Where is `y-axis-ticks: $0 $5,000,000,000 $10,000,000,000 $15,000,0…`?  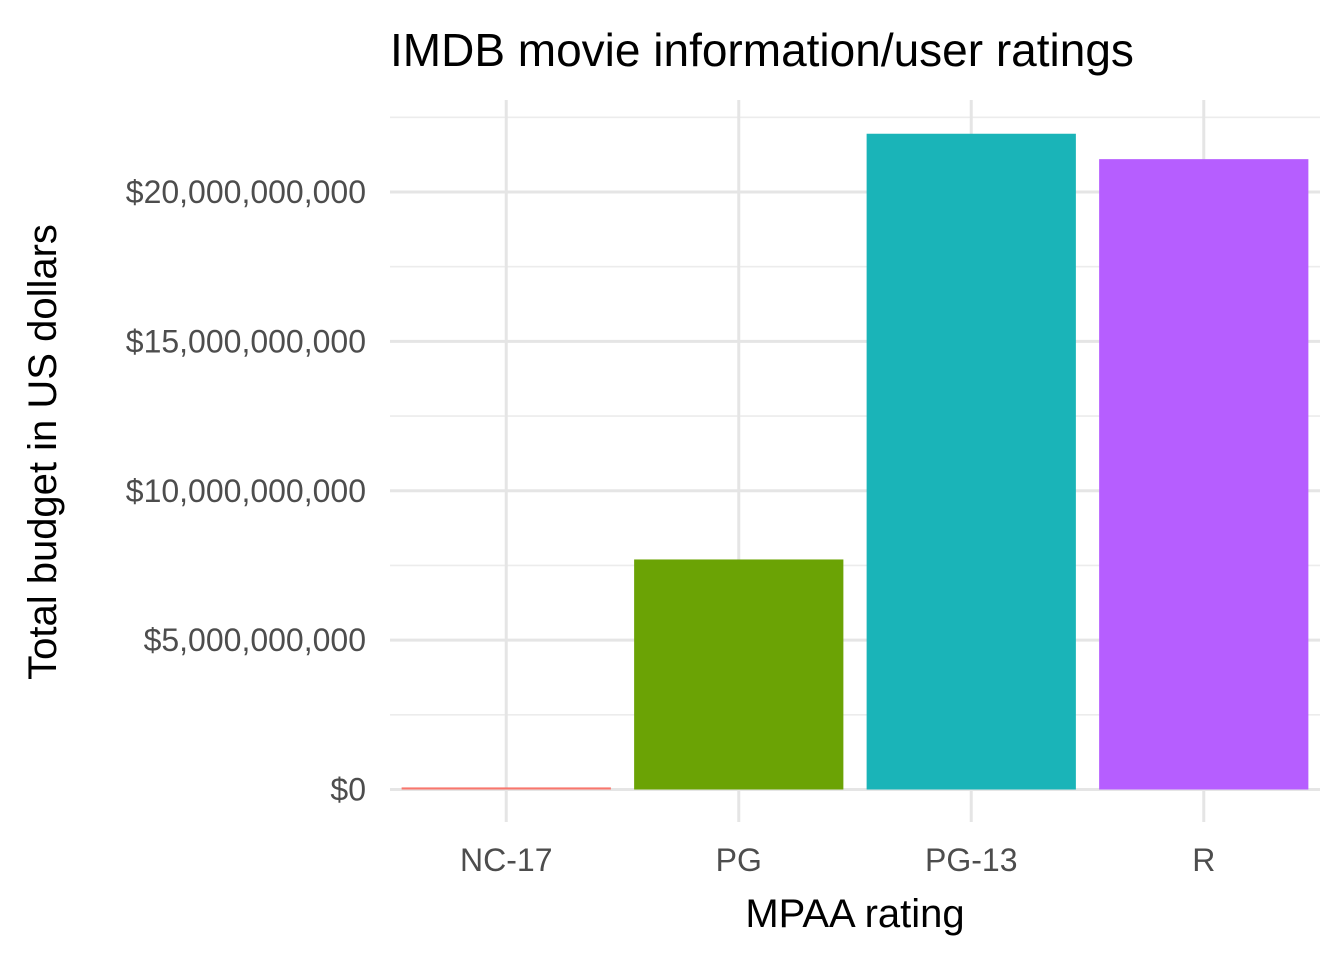 y-axis-ticks: $0 $5,000,000,000 $10,000,000,000 $15,000,0… is located at coordinates (246, 491).